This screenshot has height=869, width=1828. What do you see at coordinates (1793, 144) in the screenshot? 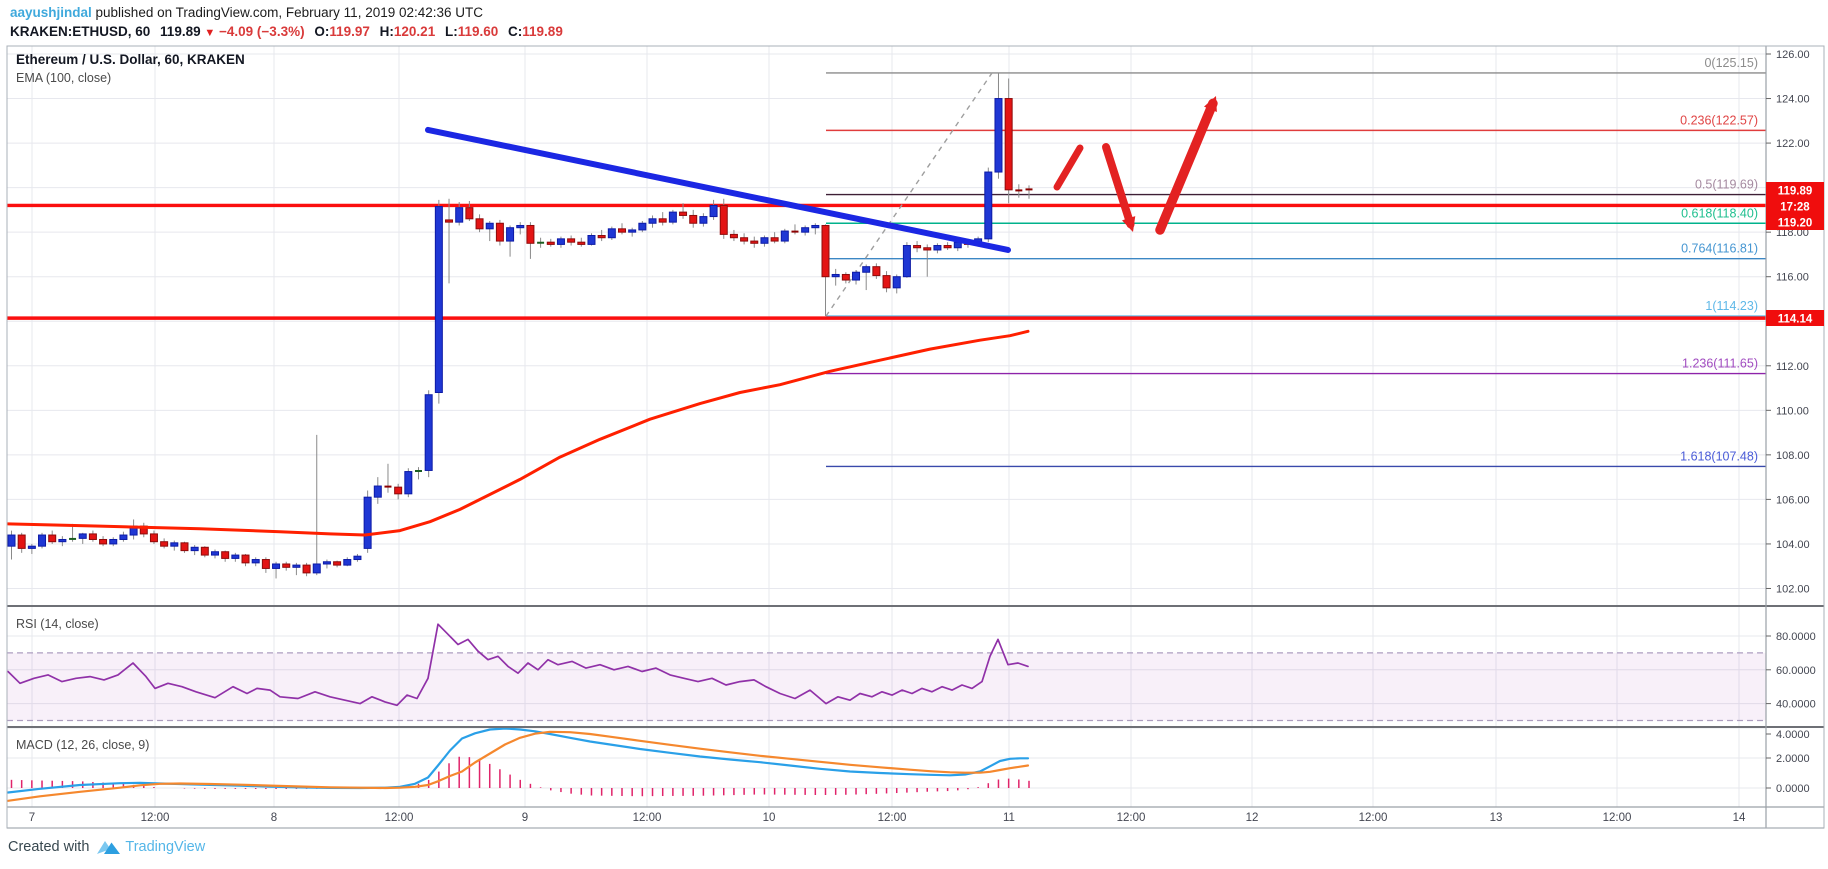
I see `price-tick-label: 122.00` at bounding box center [1793, 144].